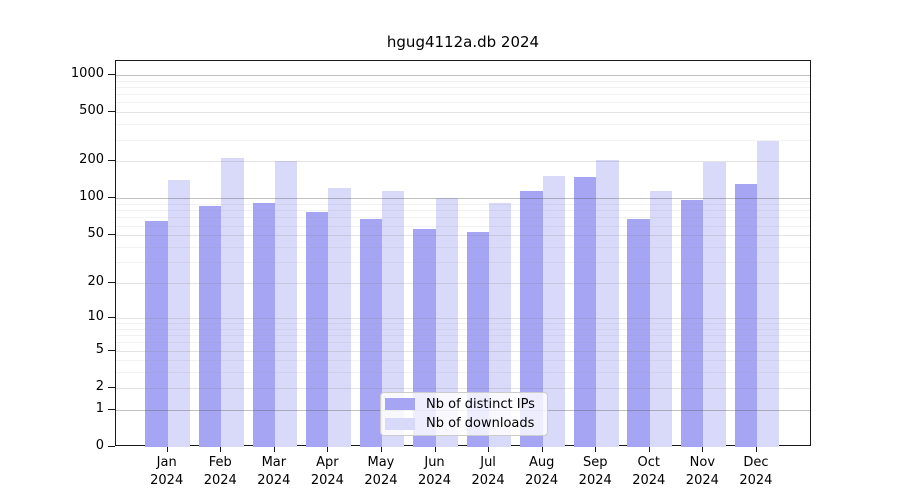  What do you see at coordinates (595, 472) in the screenshot?
I see `x-tick-label-sep: Sep 2024` at bounding box center [595, 472].